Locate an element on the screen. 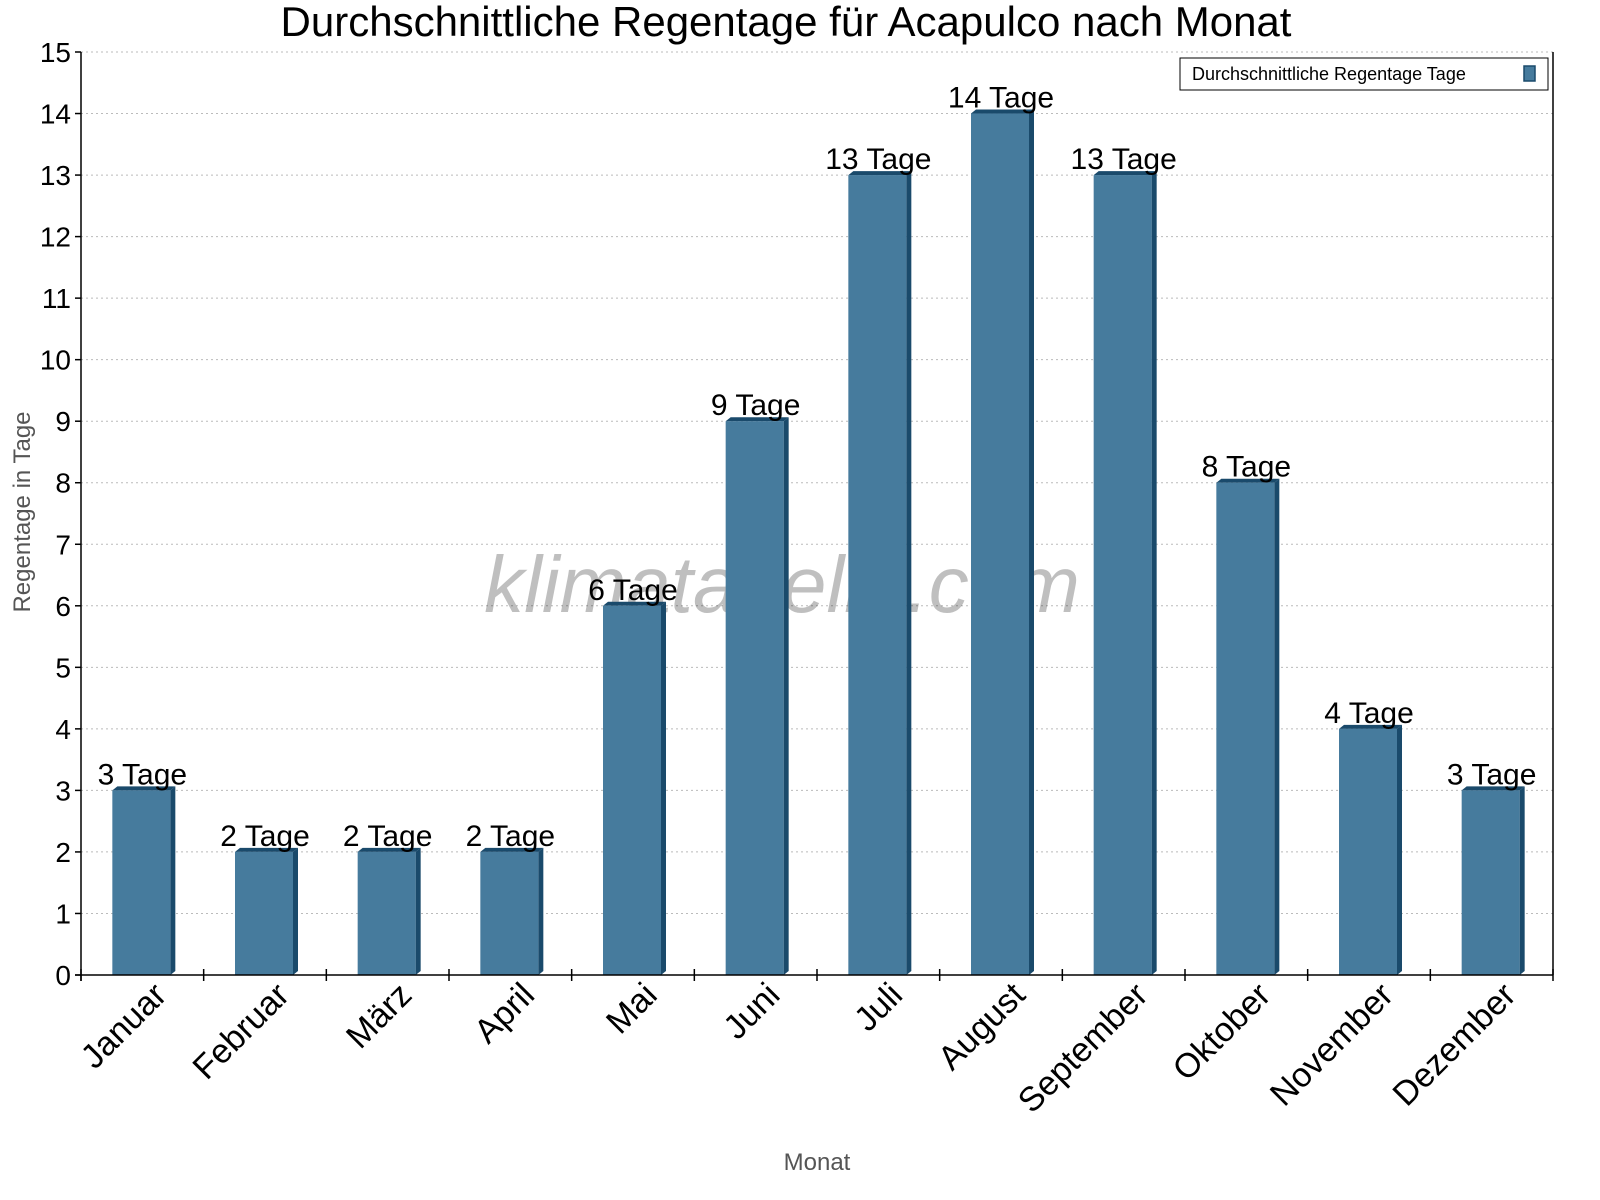 The width and height of the screenshot is (1600, 1200). y-tick-label: 13 is located at coordinates (55, 175).